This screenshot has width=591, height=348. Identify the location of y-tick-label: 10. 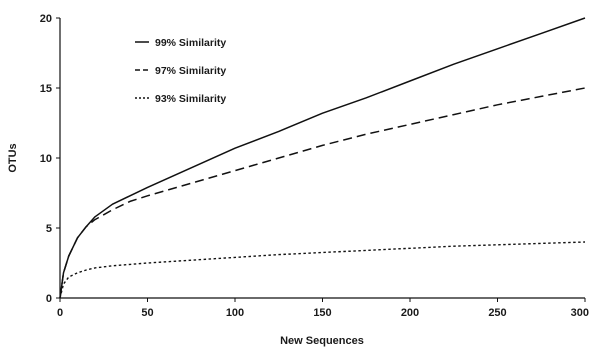
(46, 159).